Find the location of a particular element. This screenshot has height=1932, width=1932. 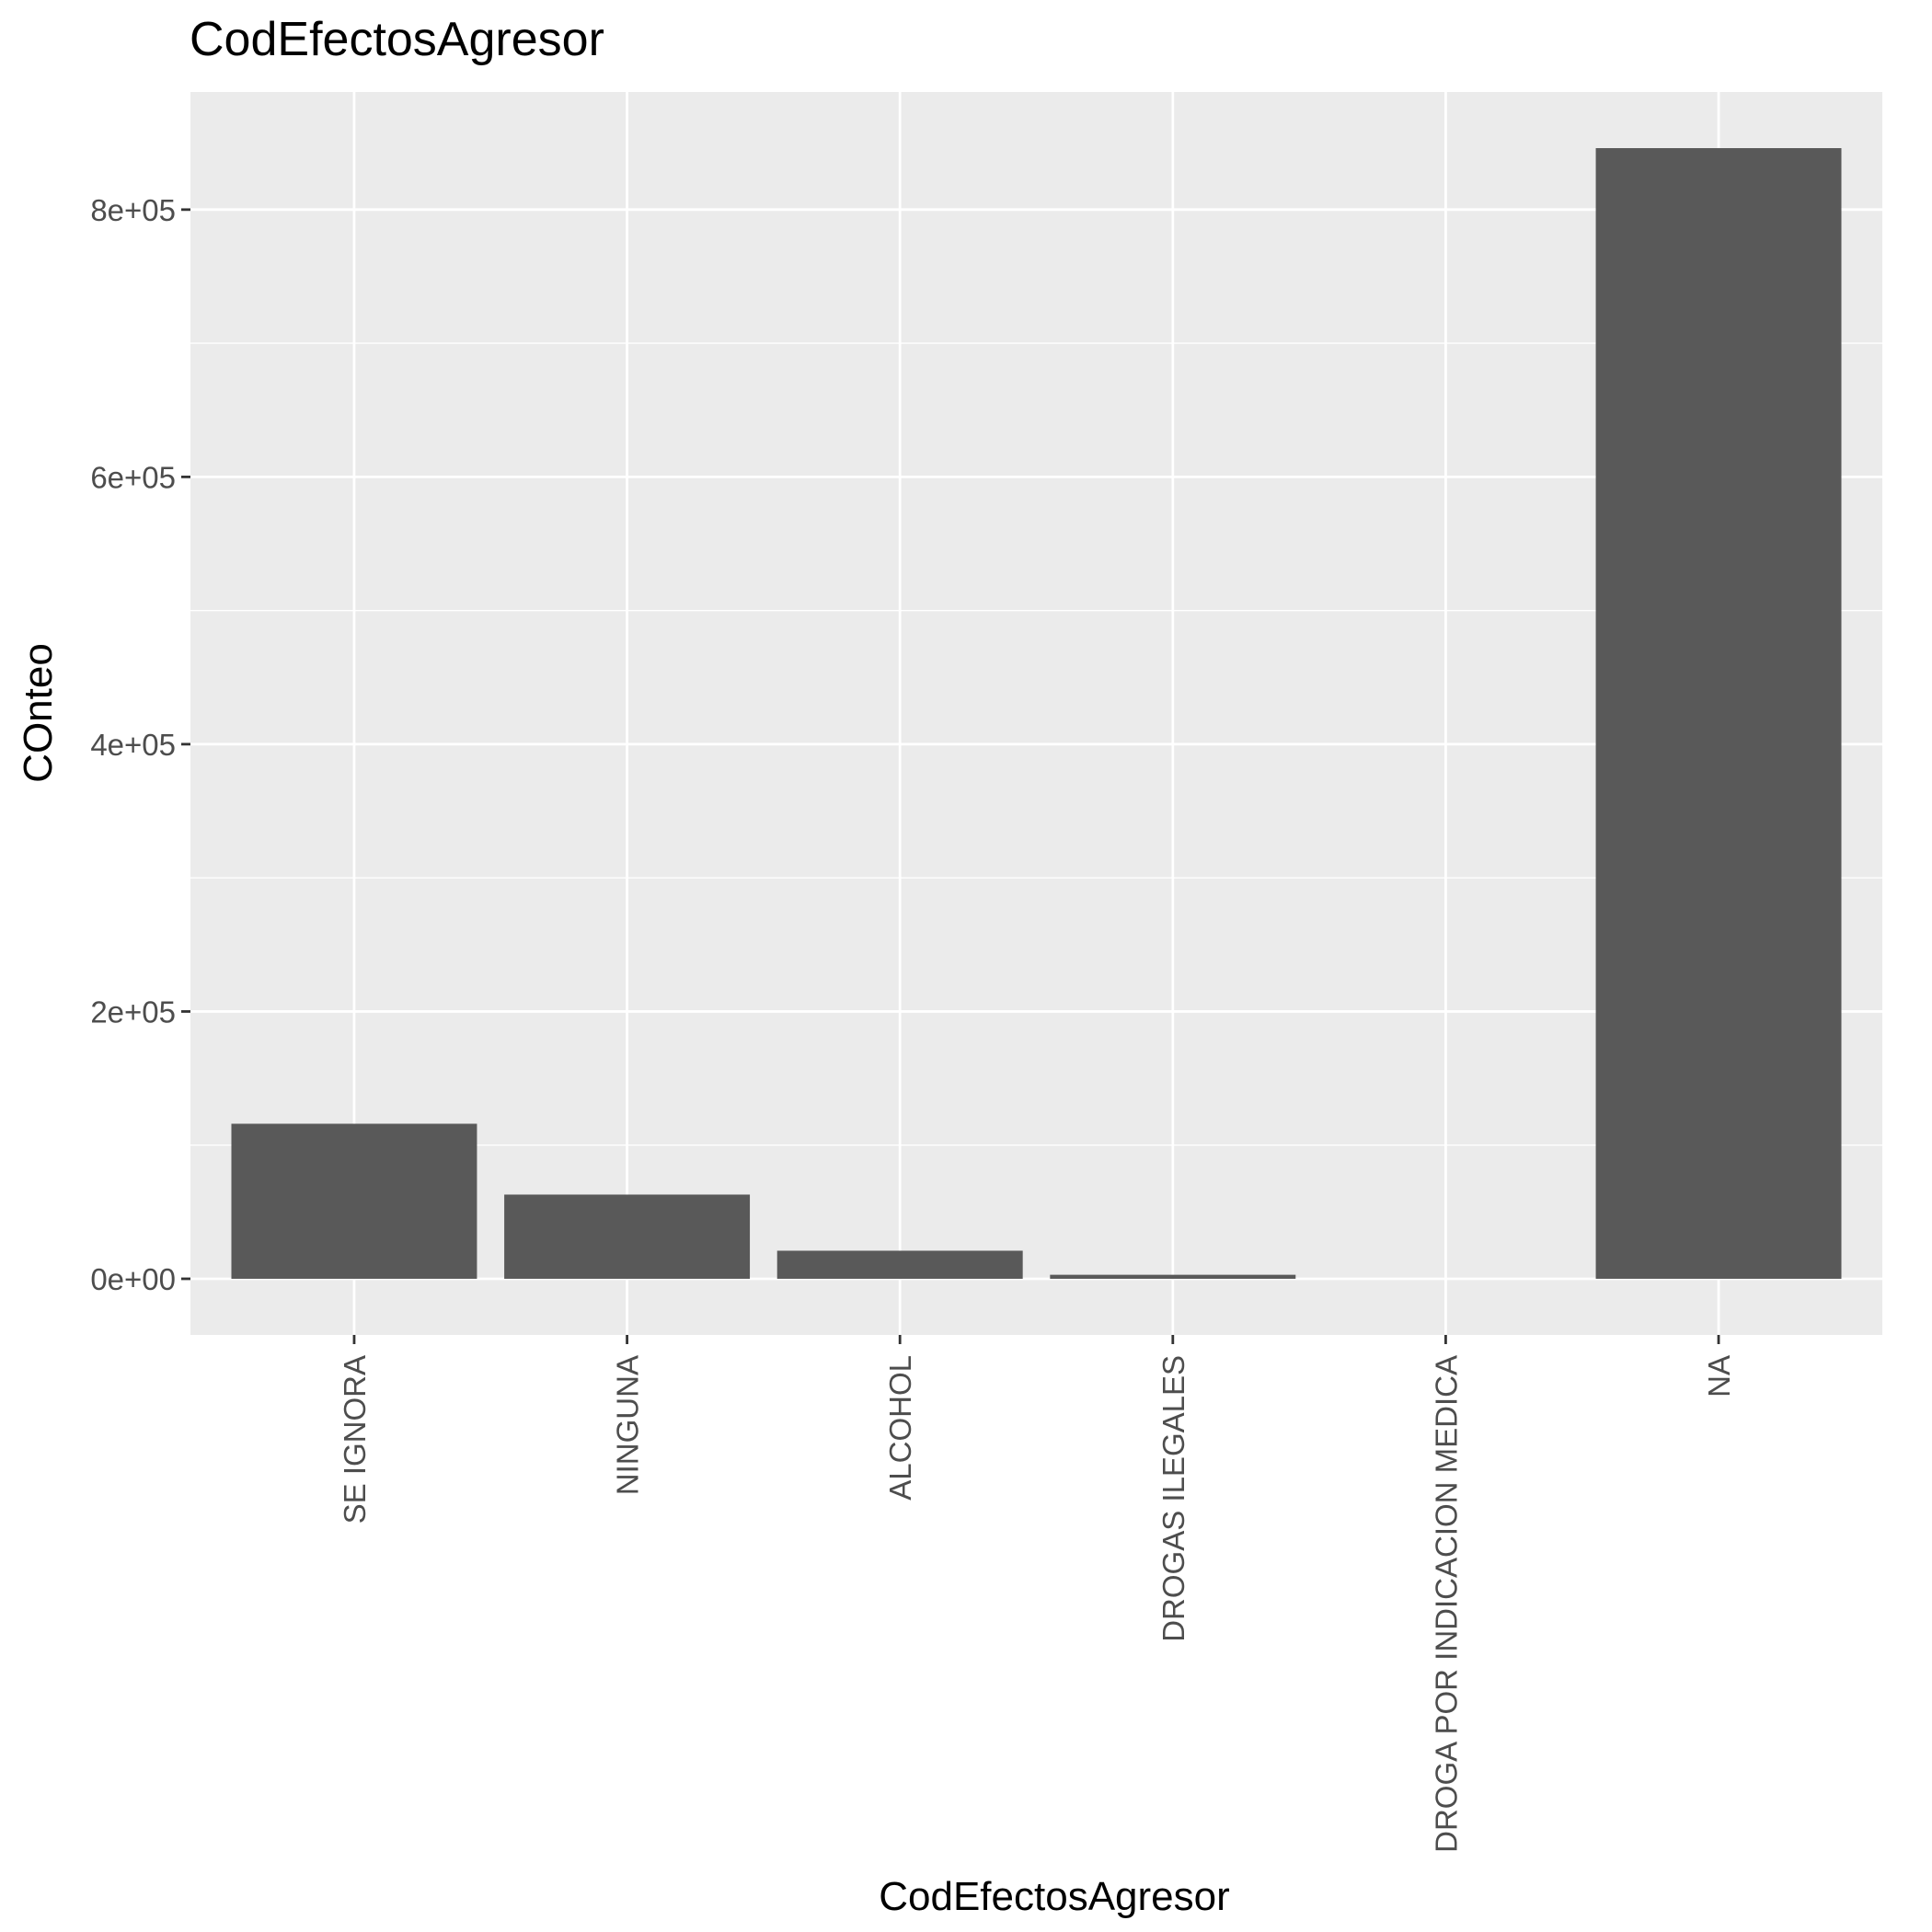

y-tick-label: 0e+00 is located at coordinates (133, 1279).